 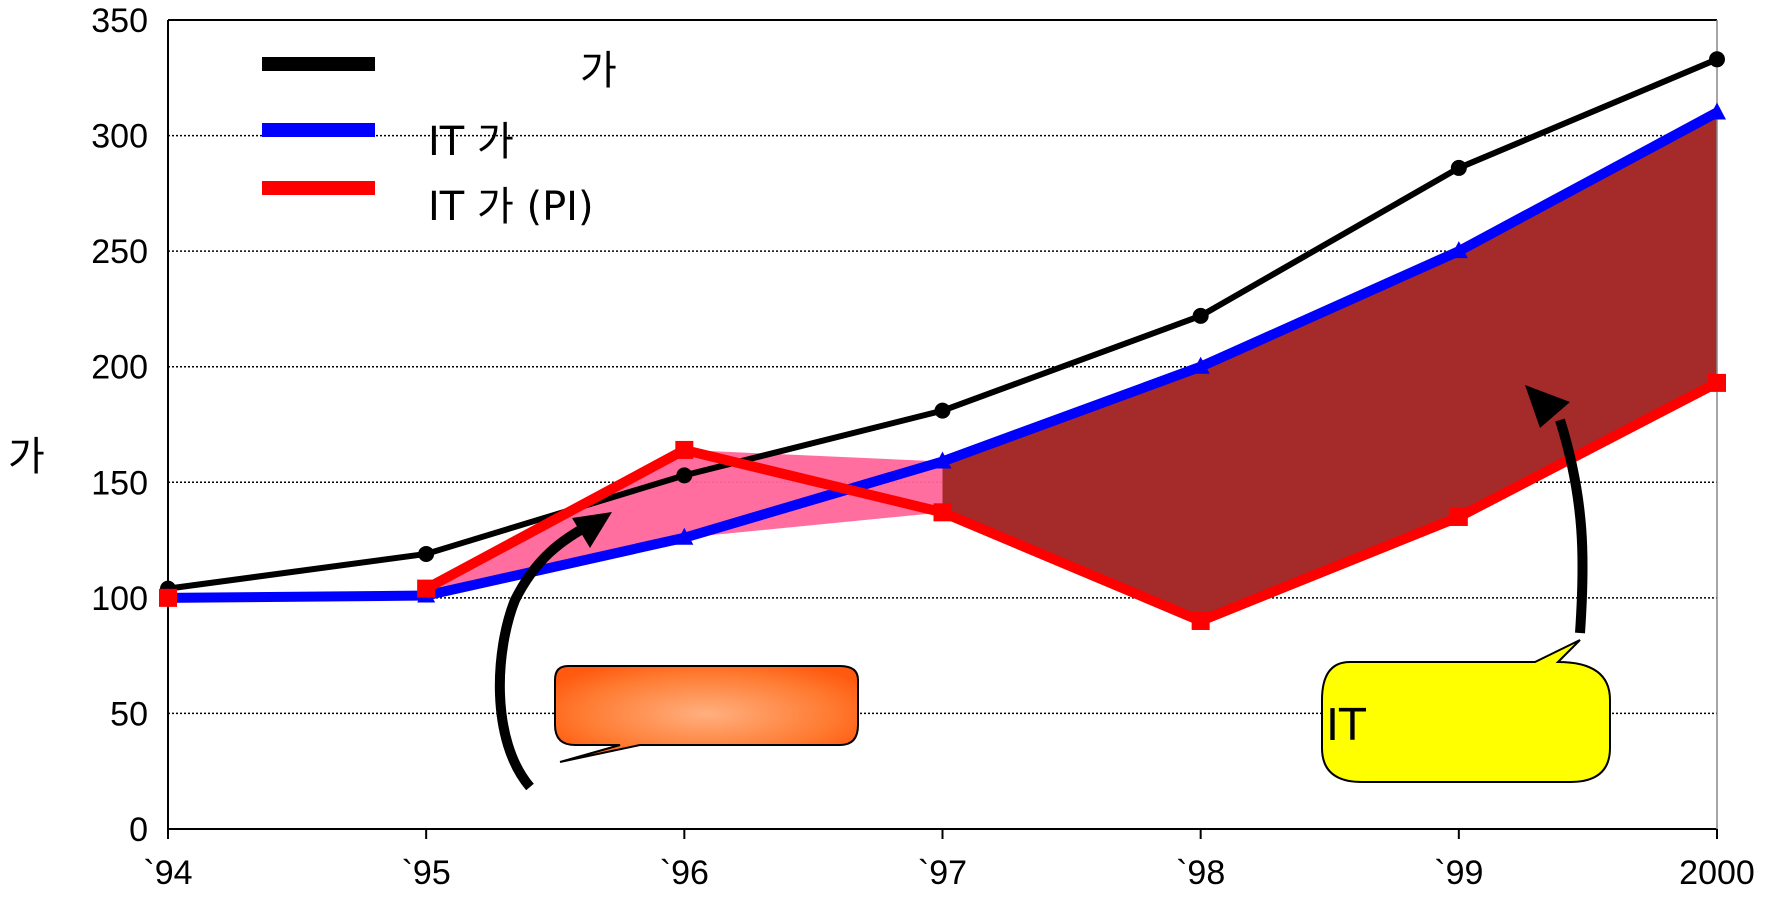 I want to click on x-tick-label-4: `98, so click(x=1200, y=873).